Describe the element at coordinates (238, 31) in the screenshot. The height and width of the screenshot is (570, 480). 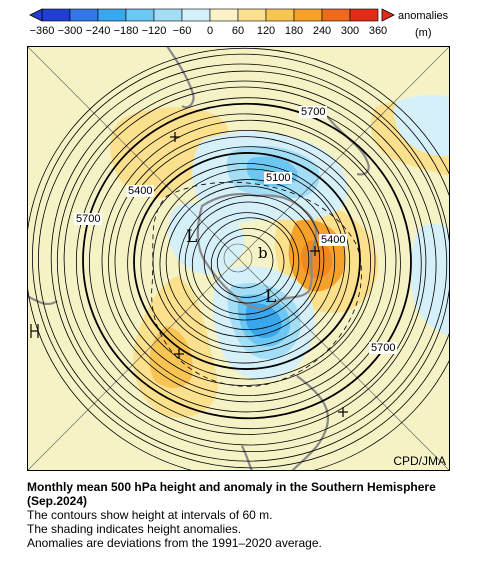
I see `colorbar-tick-label: 60` at that location.